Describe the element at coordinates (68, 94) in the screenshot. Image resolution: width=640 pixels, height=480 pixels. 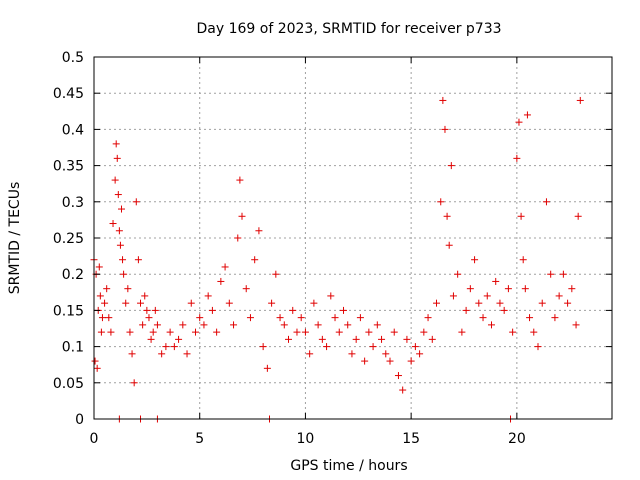
I see `y-tick-label: 0.45` at that location.